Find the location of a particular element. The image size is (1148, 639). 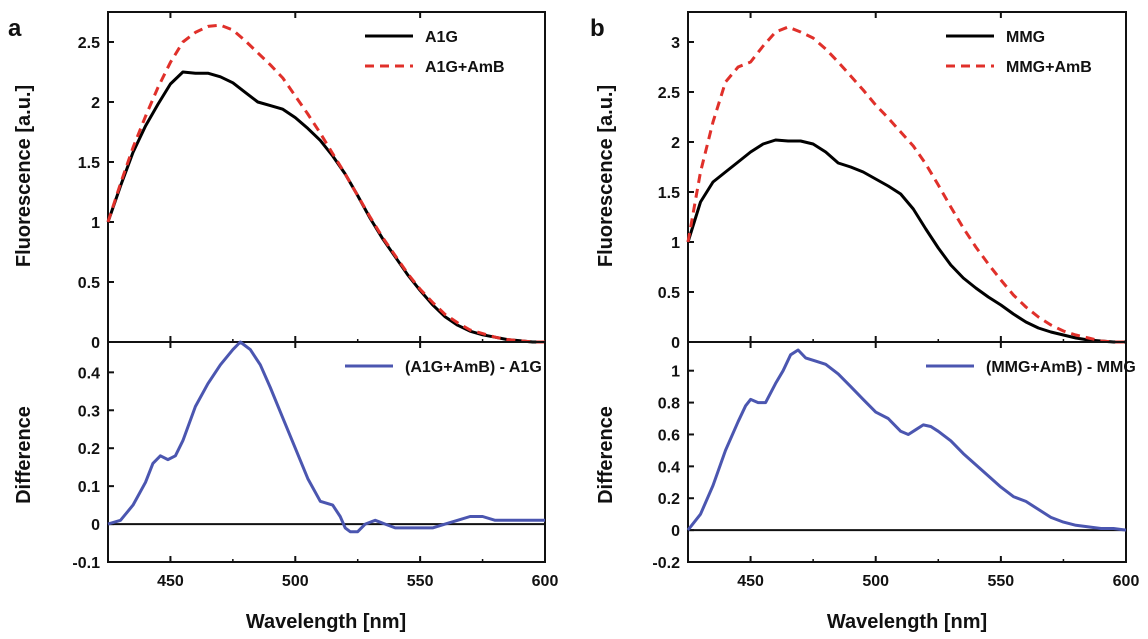

y-tick-label: 0.6 is located at coordinates (669, 435).